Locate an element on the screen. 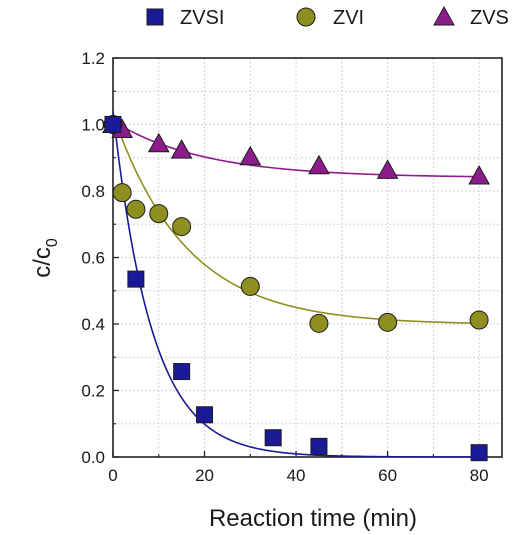  legend-item-zvi: ZVI is located at coordinates (330, 18).